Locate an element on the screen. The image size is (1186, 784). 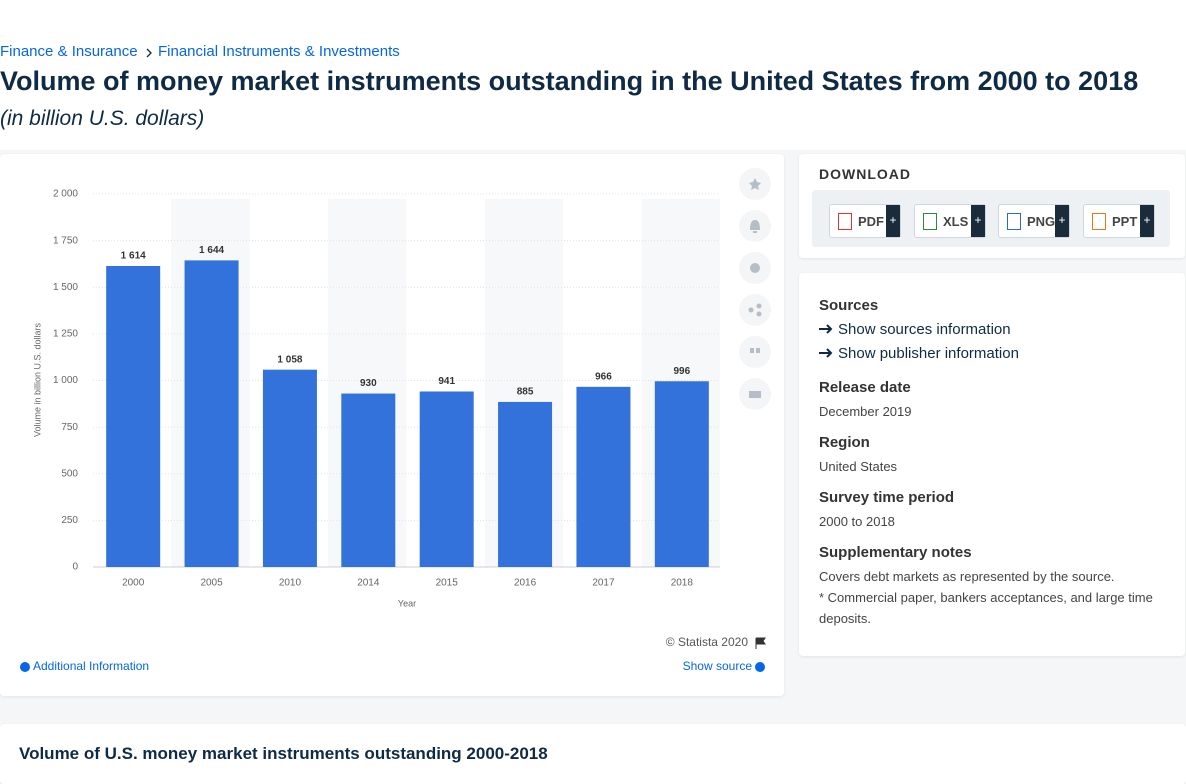
publisher-link: Show publisher information is located at coordinates (928, 353).